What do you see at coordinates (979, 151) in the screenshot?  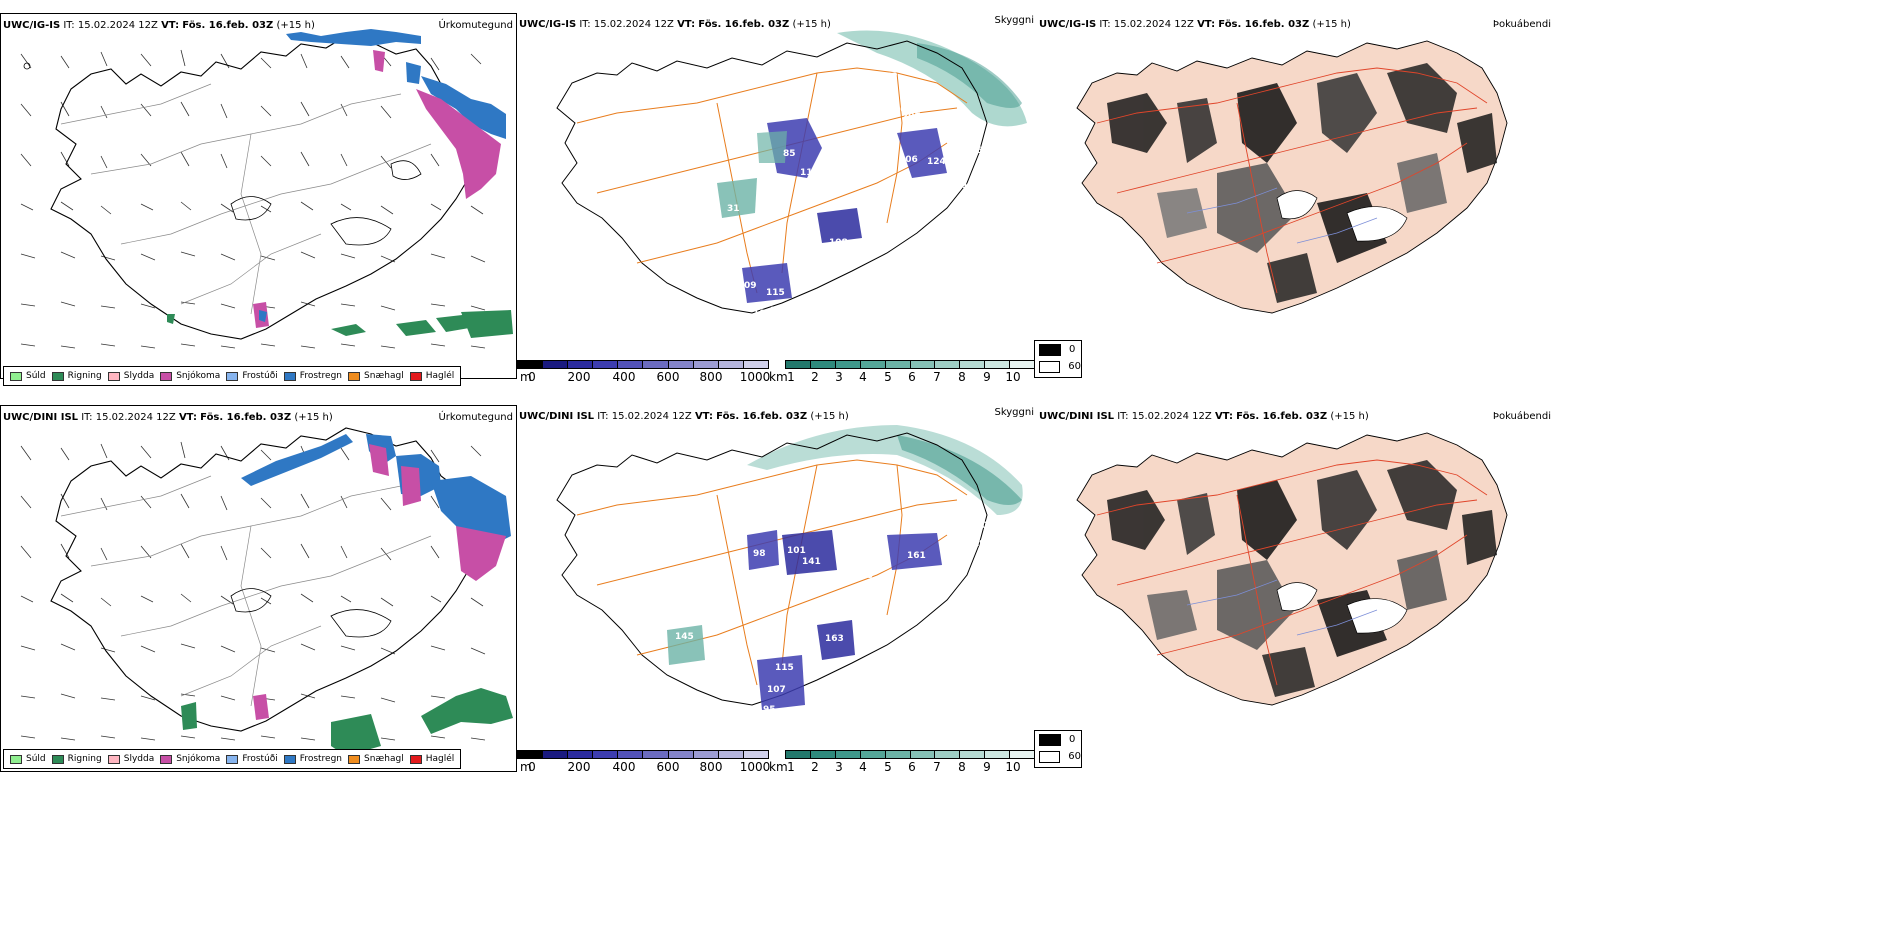 I see `svg-text: 168` at bounding box center [979, 151].